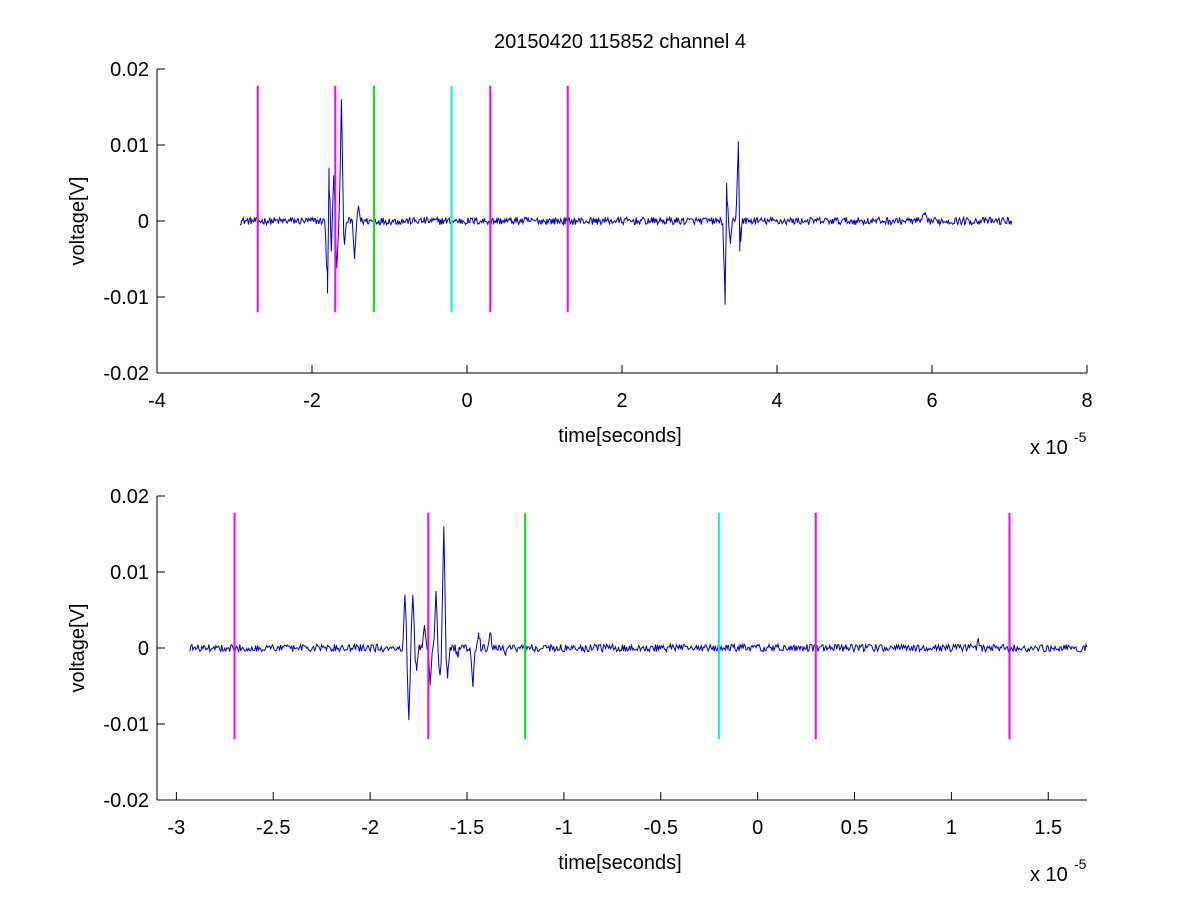 Image resolution: width=1200 pixels, height=901 pixels. What do you see at coordinates (776, 401) in the screenshot?
I see `x-tick-label: 4` at bounding box center [776, 401].